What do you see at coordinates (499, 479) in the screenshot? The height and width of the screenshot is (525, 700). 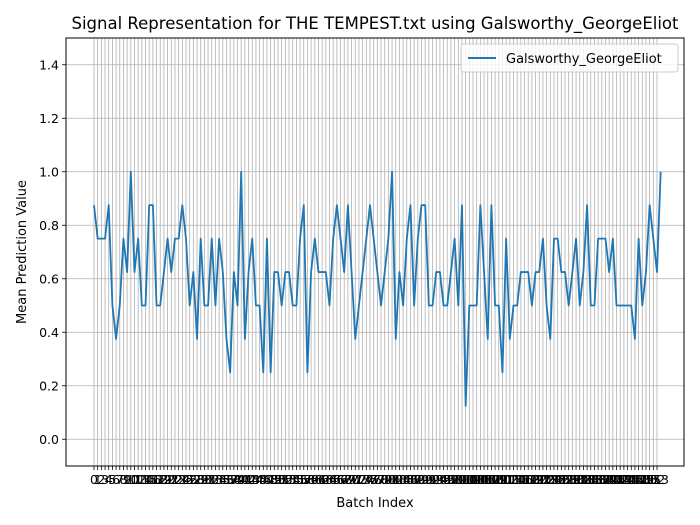 I see `x-tick-label: 110` at bounding box center [499, 479].